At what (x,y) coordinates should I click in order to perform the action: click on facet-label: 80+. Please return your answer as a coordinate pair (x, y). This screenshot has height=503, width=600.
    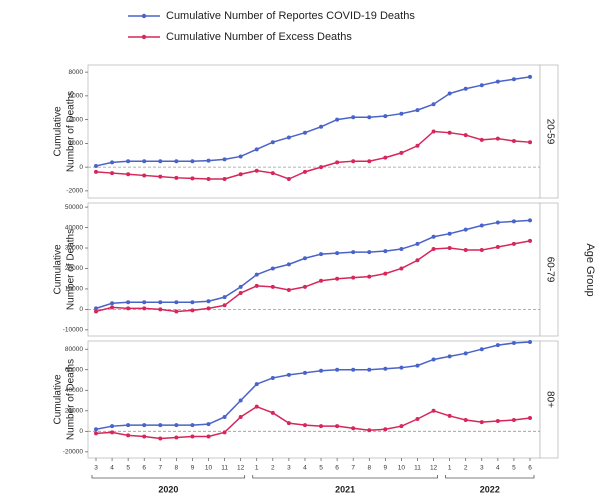
    Looking at the image, I should click on (549, 399).